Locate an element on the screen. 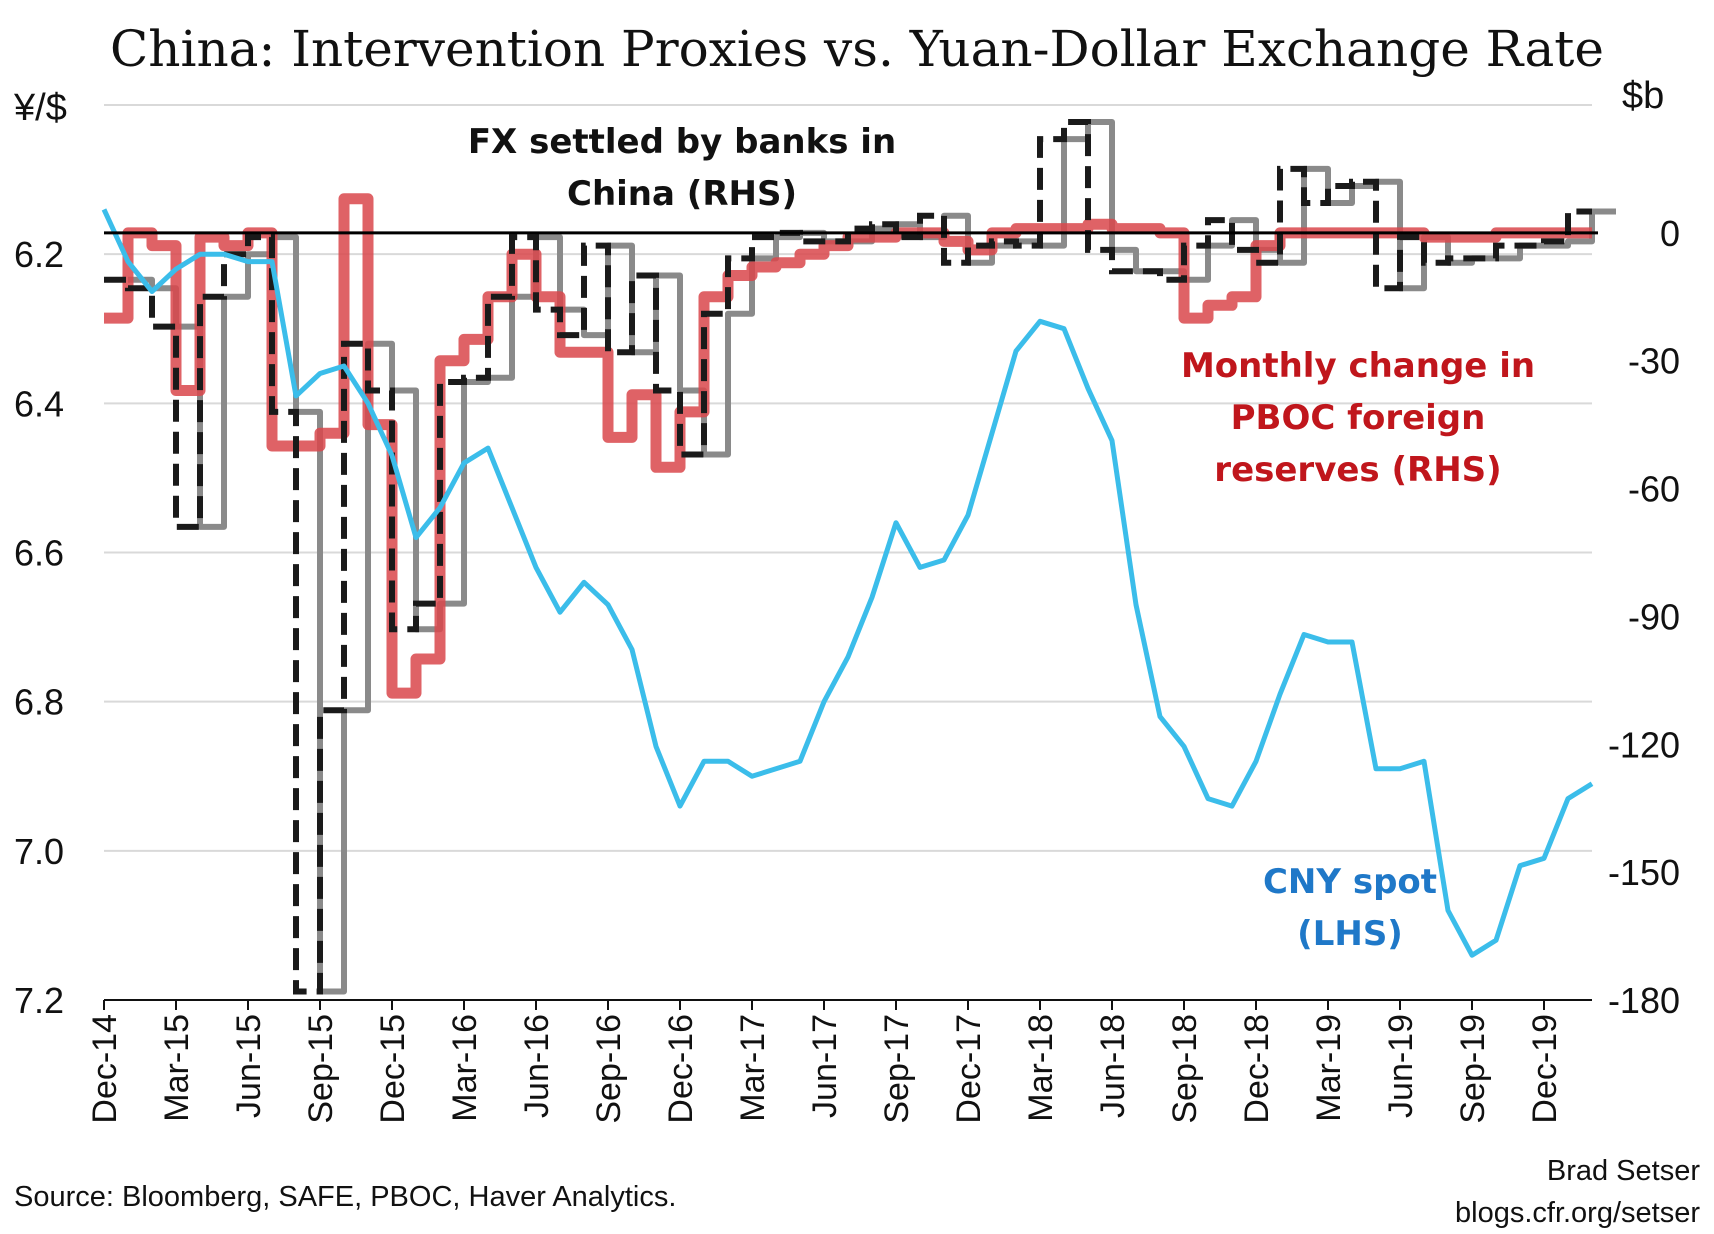  x-tick-label: Dec-17 is located at coordinates (969, 1069).